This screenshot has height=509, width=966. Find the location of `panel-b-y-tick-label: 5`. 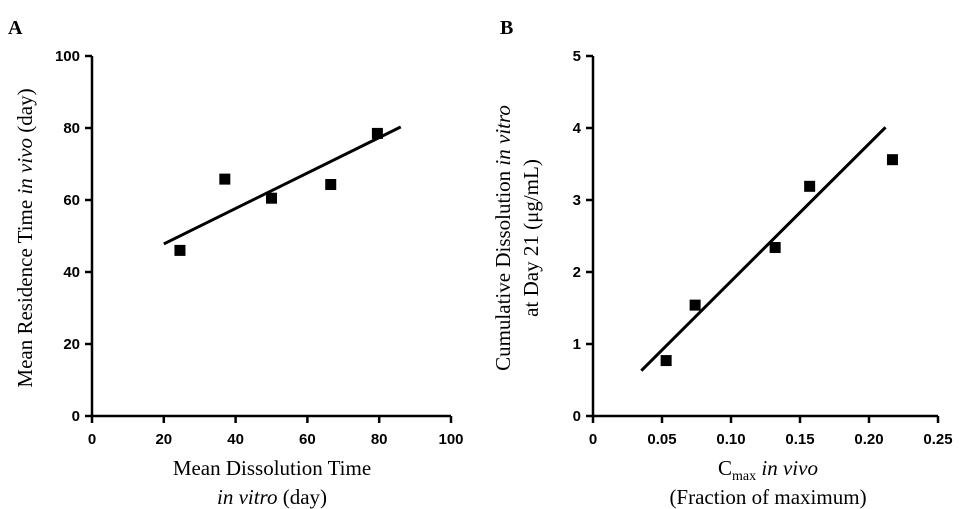

panel-b-y-tick-label: 5 is located at coordinates (577, 56).